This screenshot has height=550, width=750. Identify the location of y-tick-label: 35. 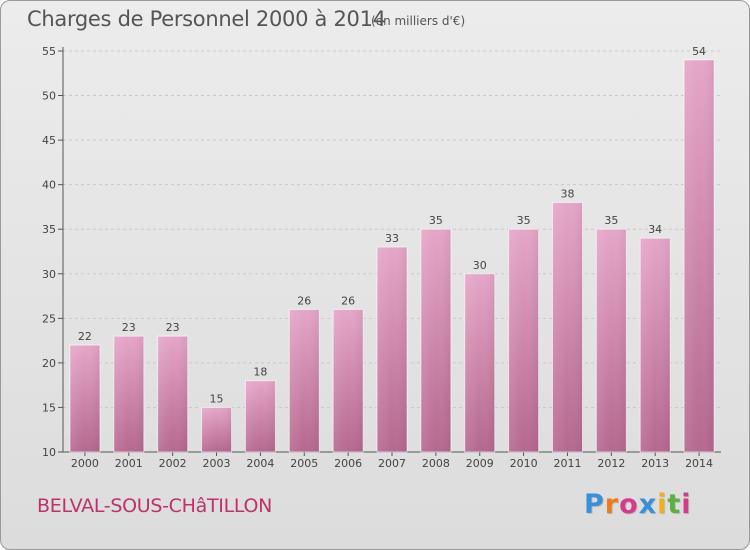
(49, 229).